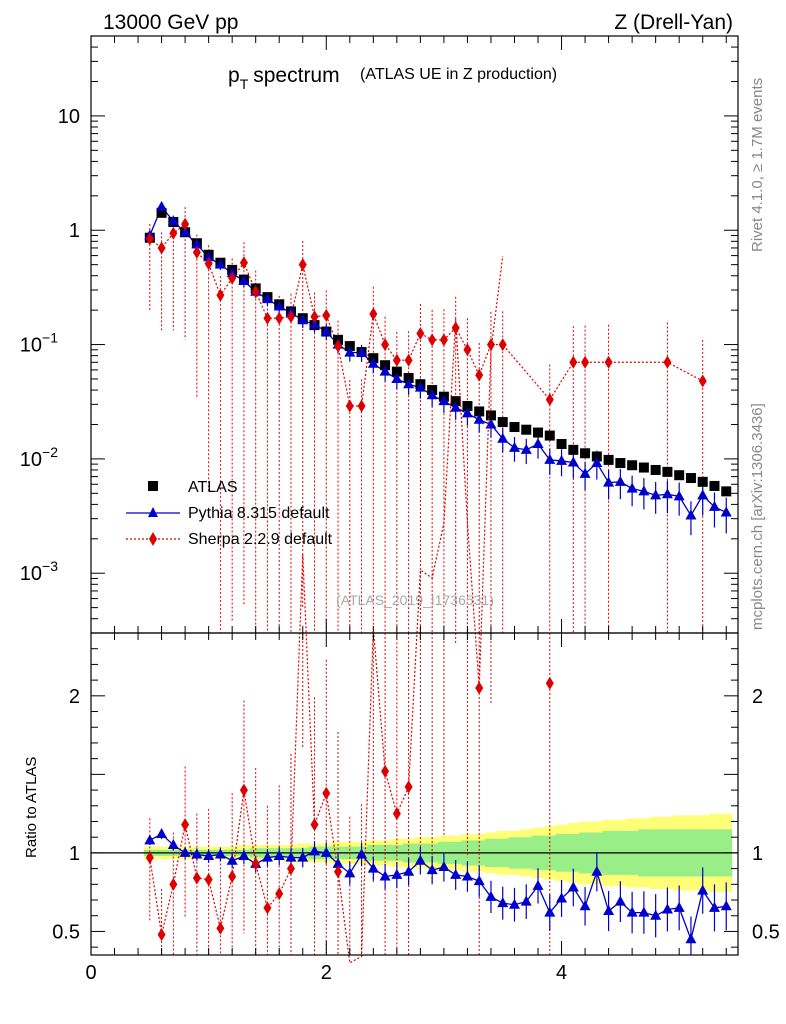  What do you see at coordinates (74, 697) in the screenshot?
I see `ratio-y-tick-label-left: 2` at bounding box center [74, 697].